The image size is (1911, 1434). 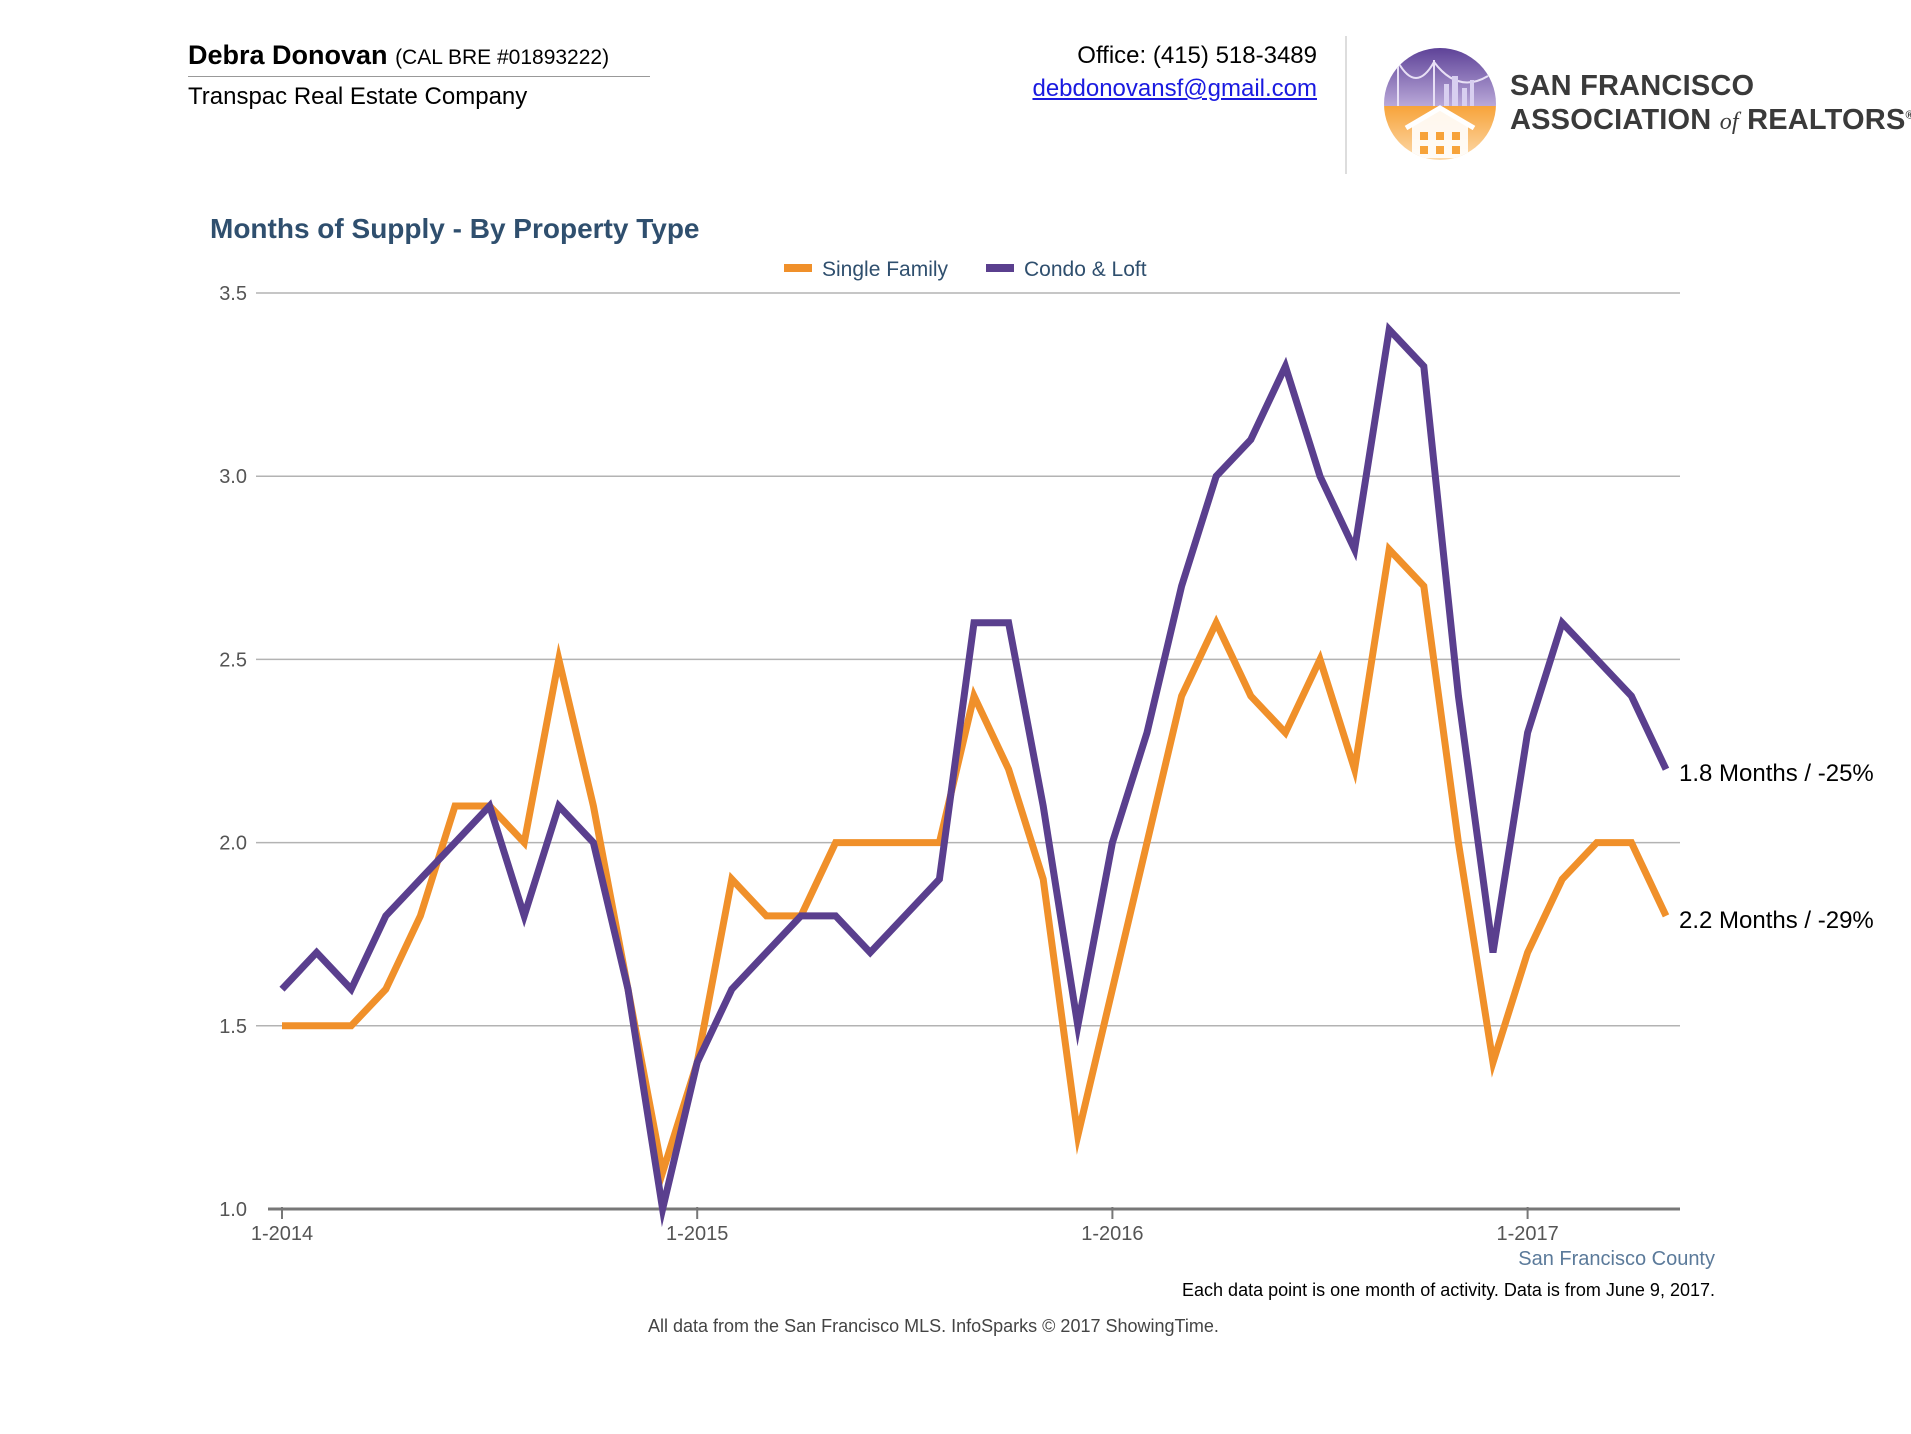 What do you see at coordinates (233, 477) in the screenshot?
I see `y-tick-label: 3.0` at bounding box center [233, 477].